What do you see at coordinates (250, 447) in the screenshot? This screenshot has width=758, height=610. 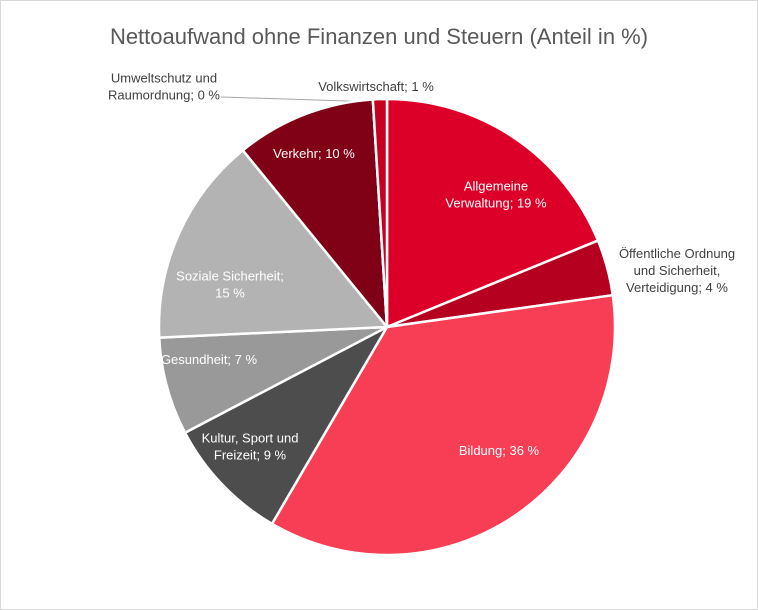 I see `data-label: Kultur, Sport und Freizeit; 9 %` at bounding box center [250, 447].